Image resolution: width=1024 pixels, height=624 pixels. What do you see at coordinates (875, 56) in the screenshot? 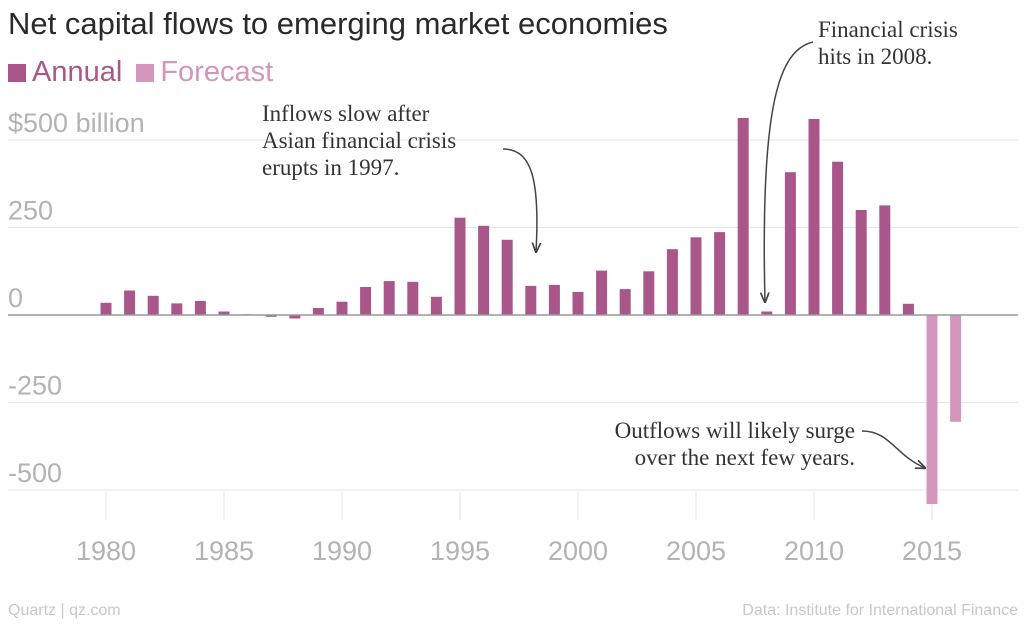
I see `annotation-2-line-2: hits in 2008.` at bounding box center [875, 56].